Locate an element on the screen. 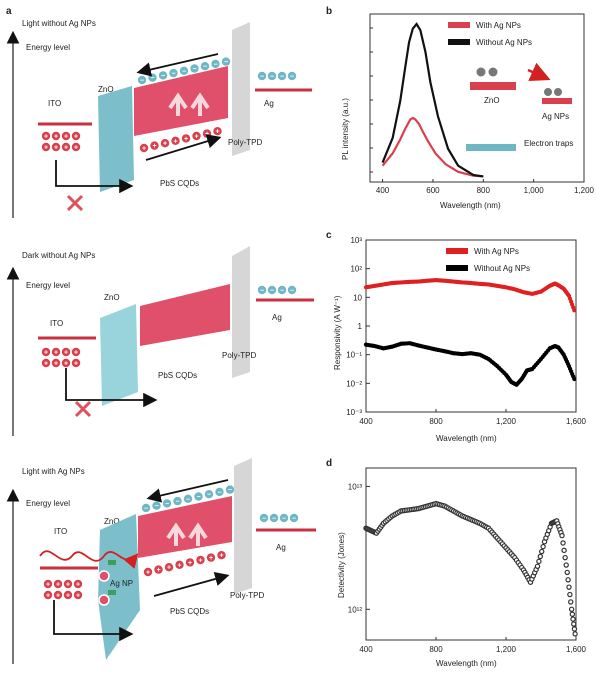 This screenshot has height=680, width=596. plot-frame is located at coordinates (477, 98).